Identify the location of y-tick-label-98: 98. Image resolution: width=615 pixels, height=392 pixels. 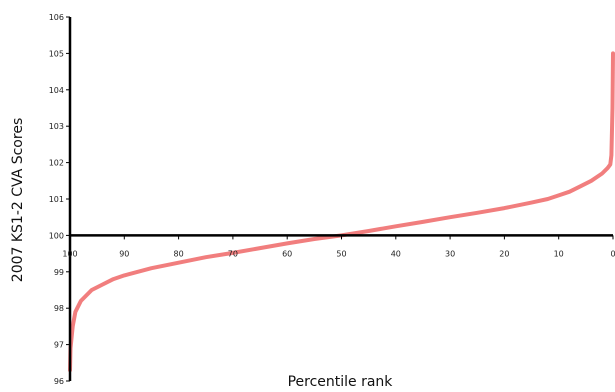
(59, 308).